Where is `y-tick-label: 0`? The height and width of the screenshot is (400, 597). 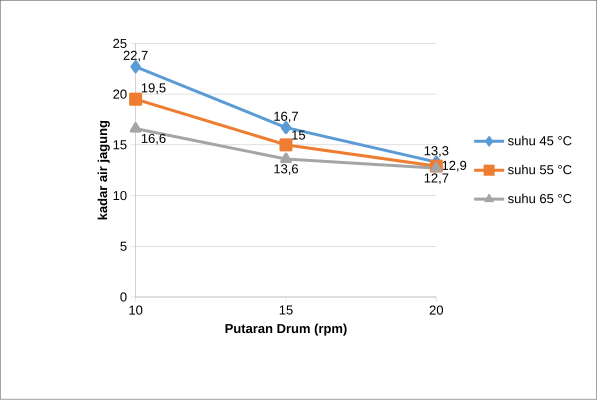 y-tick-label: 0 is located at coordinates (123, 297).